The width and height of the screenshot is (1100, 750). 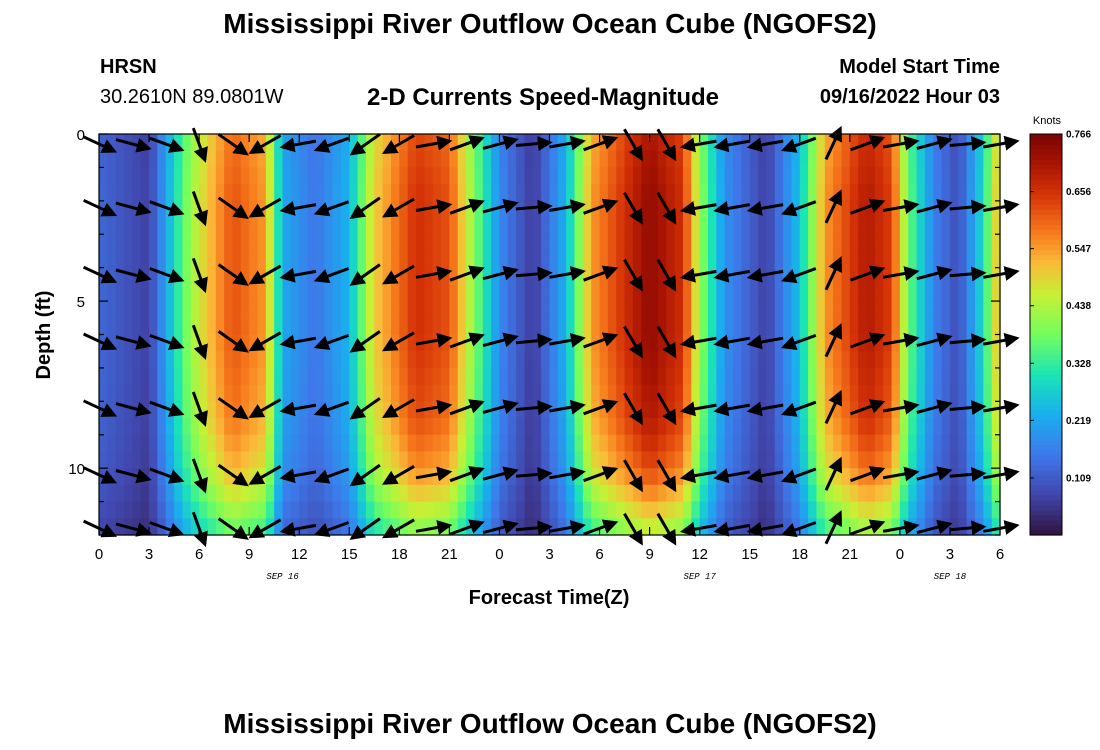 What do you see at coordinates (749, 554) in the screenshot?
I see `x-tick-label: 15` at bounding box center [749, 554].